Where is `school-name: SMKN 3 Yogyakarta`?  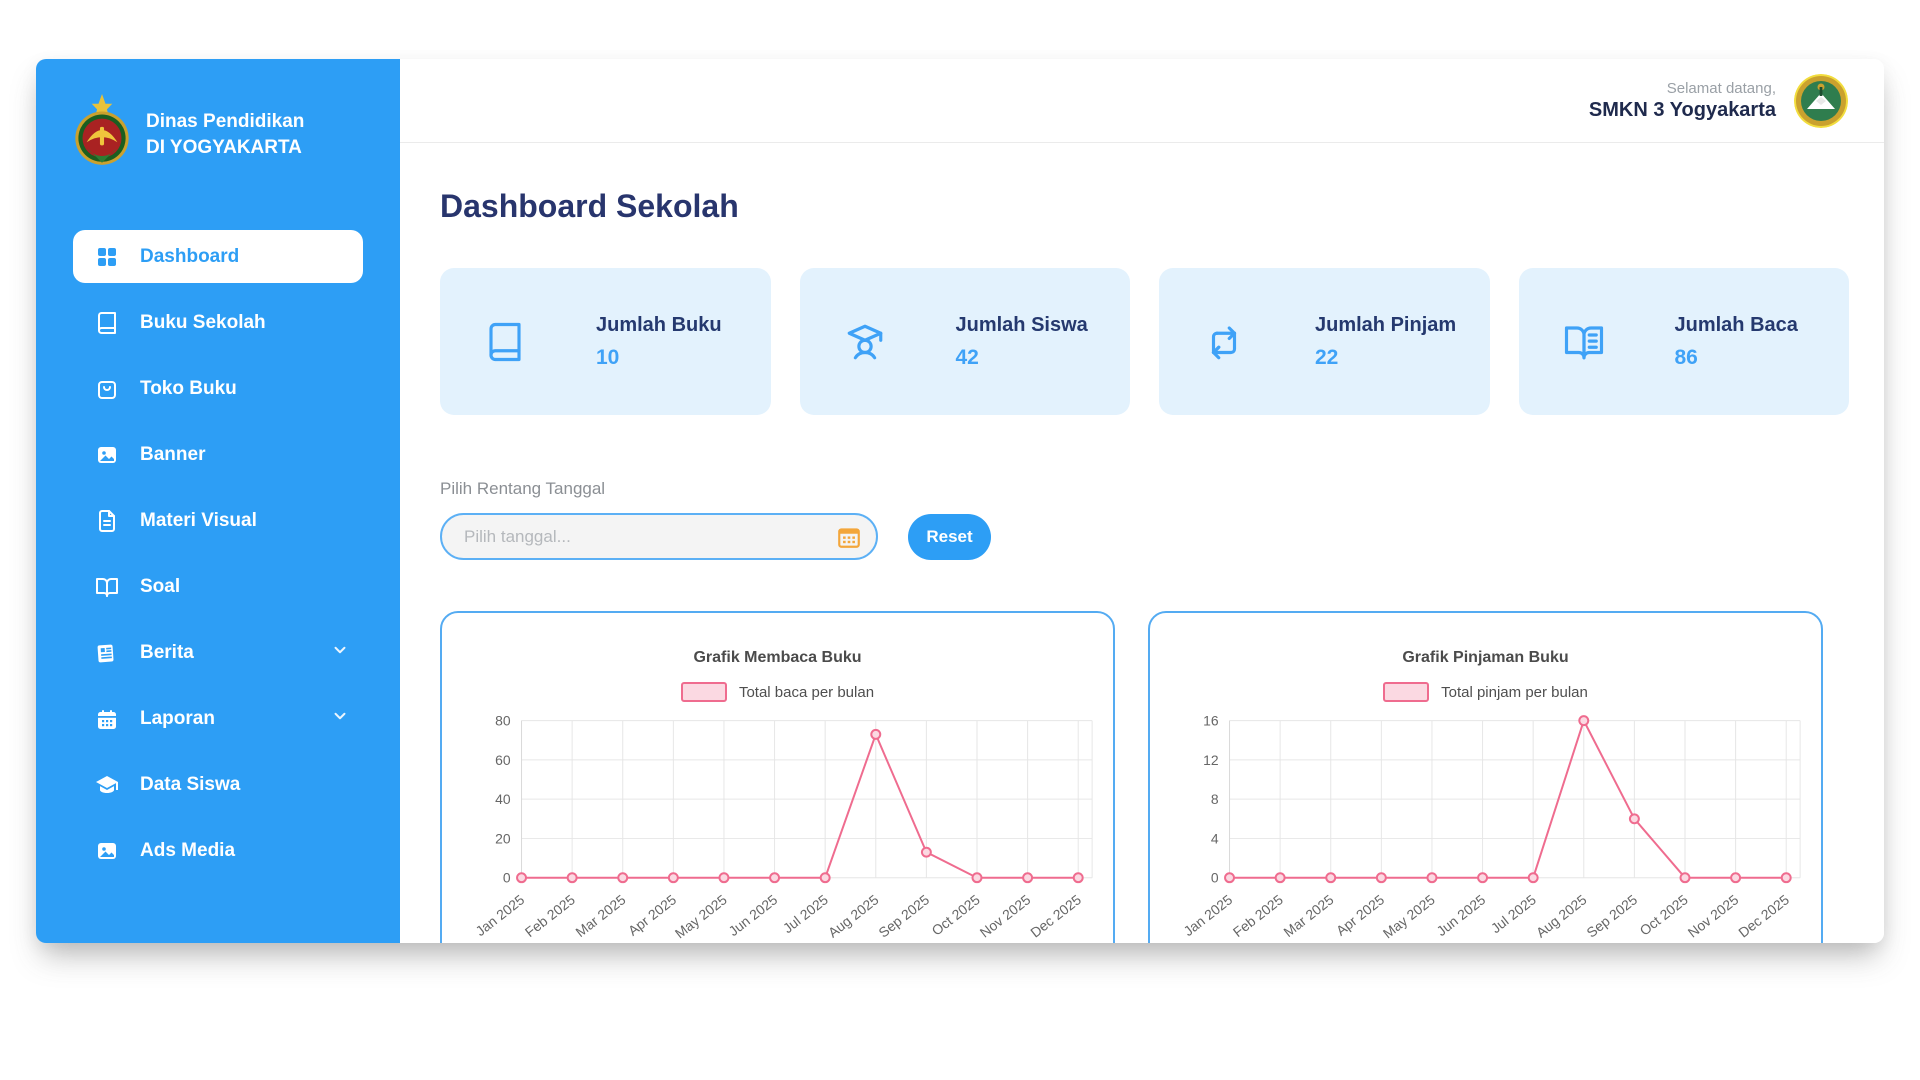 school-name: SMKN 3 Yogyakarta is located at coordinates (1682, 109).